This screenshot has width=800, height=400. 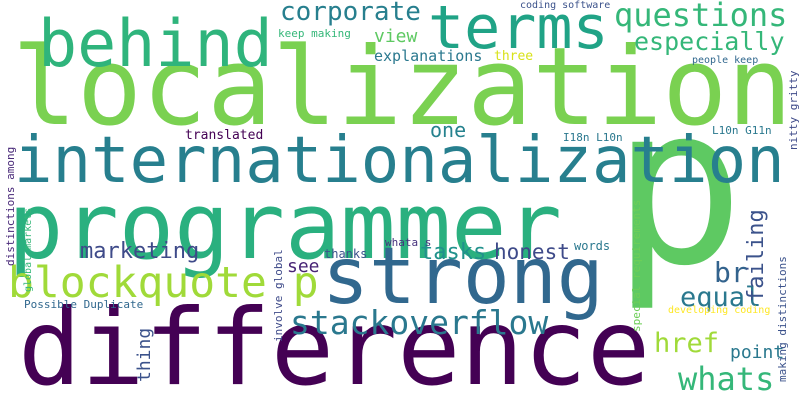 What do you see at coordinates (224, 135) in the screenshot?
I see `word: translated` at bounding box center [224, 135].